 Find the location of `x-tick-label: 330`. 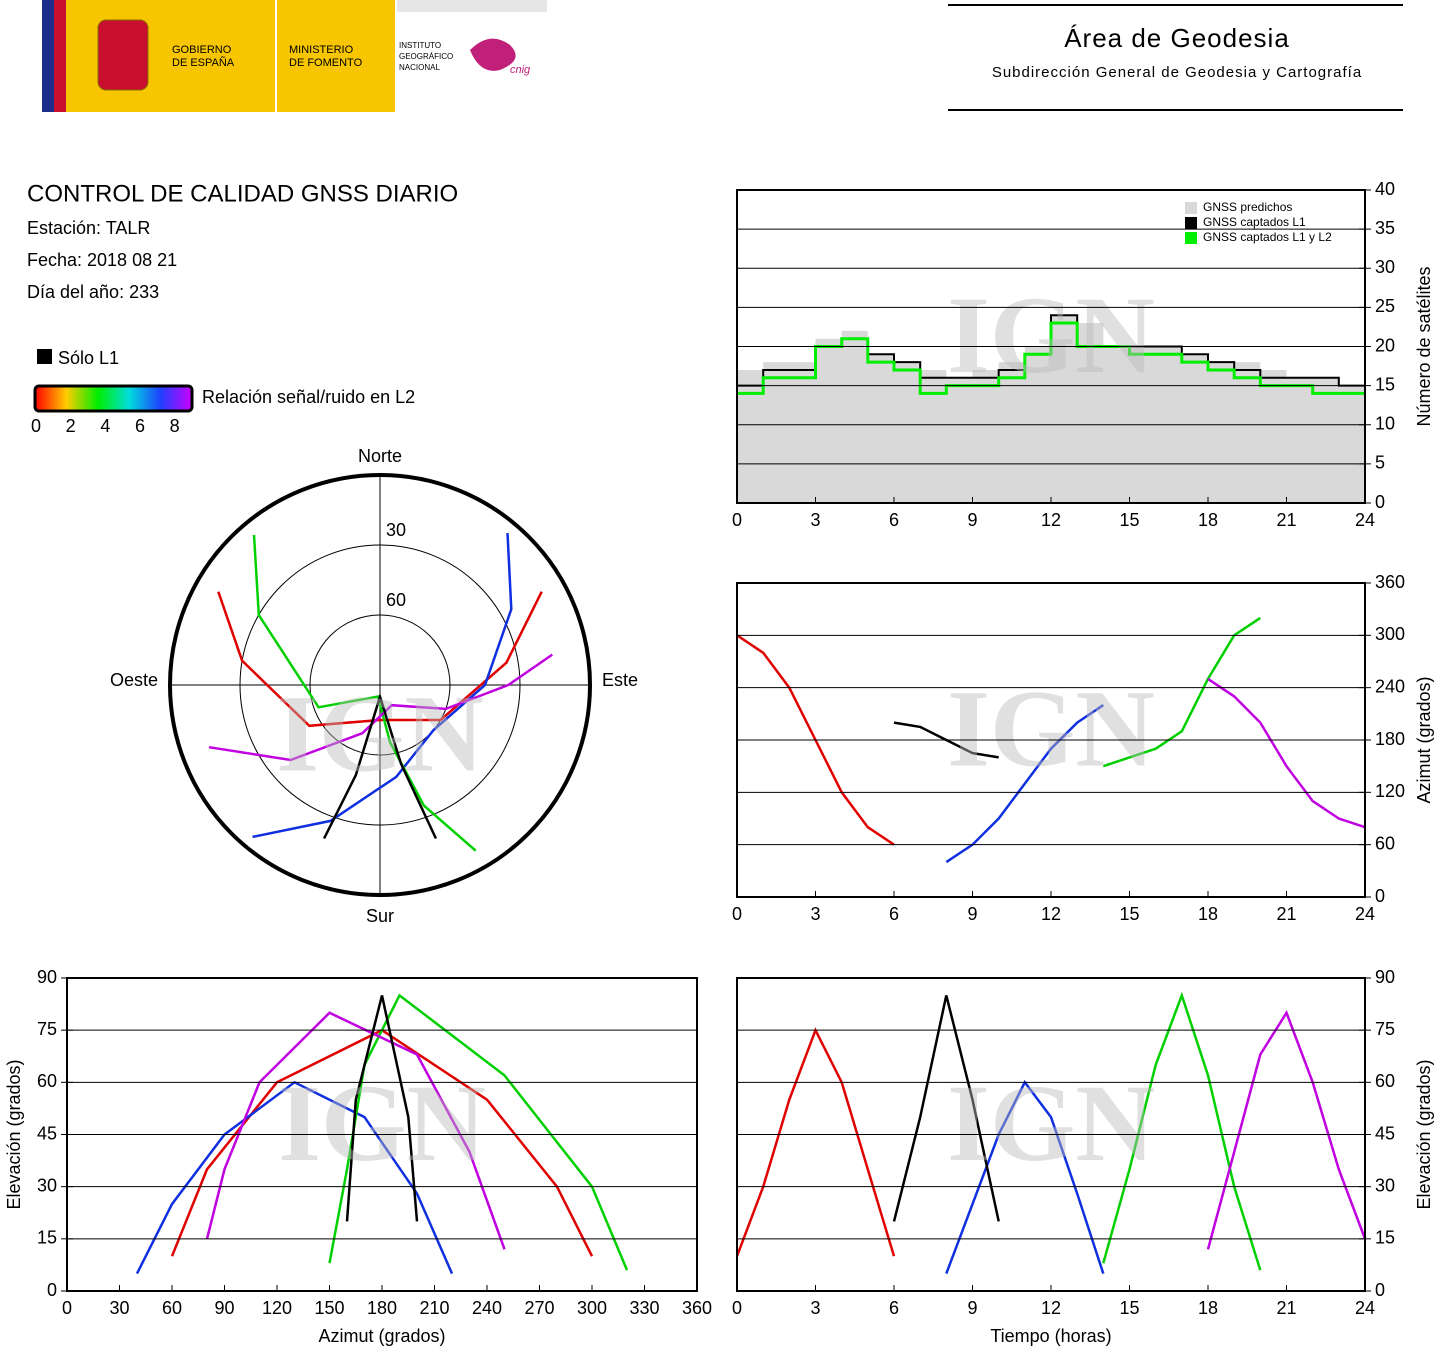

x-tick-label: 330 is located at coordinates (644, 1308).